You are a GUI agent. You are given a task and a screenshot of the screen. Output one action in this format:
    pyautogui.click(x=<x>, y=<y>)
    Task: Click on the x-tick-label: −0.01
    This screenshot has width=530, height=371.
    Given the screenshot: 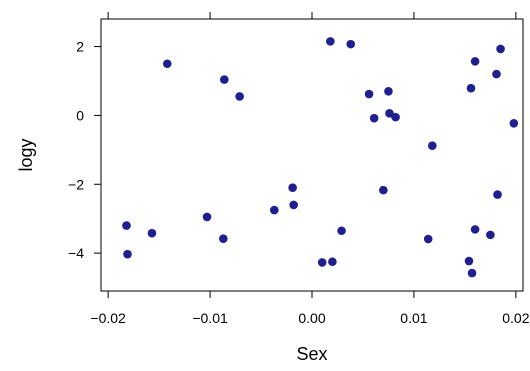 What is the action you would take?
    pyautogui.click(x=210, y=318)
    